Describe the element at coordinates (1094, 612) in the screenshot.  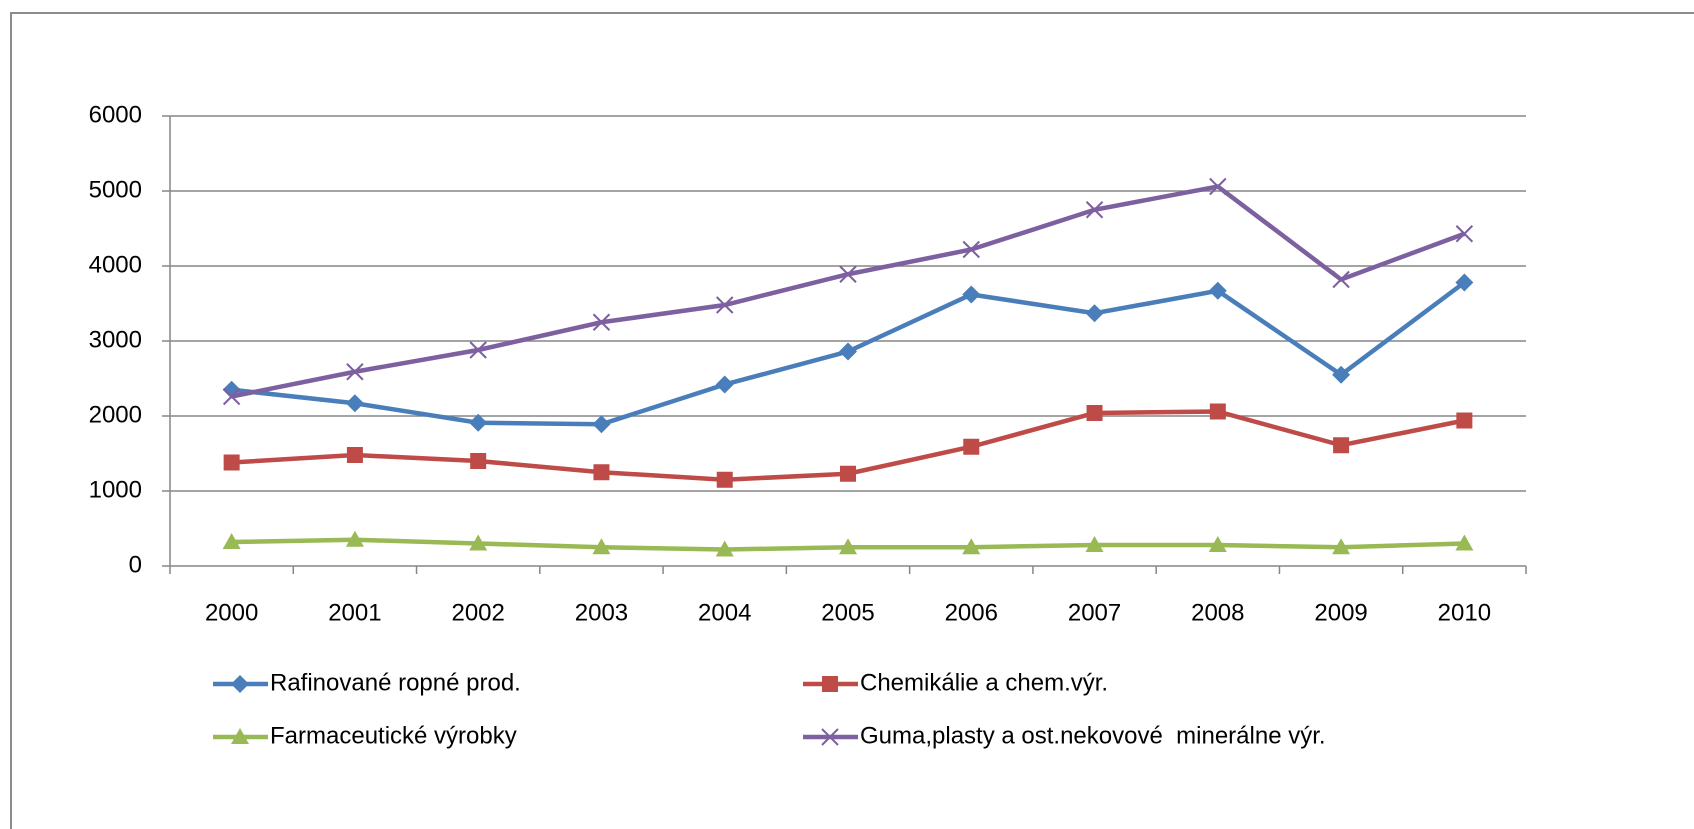
I see `x-tick-label: 2007` at that location.